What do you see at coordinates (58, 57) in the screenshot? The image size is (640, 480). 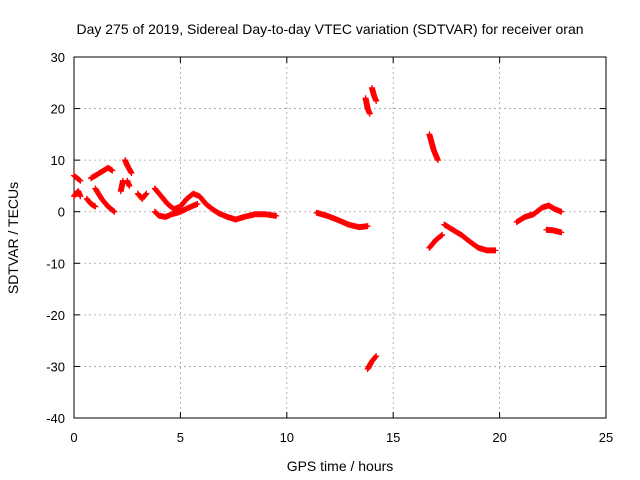 I see `y-tick-label: 30` at bounding box center [58, 57].